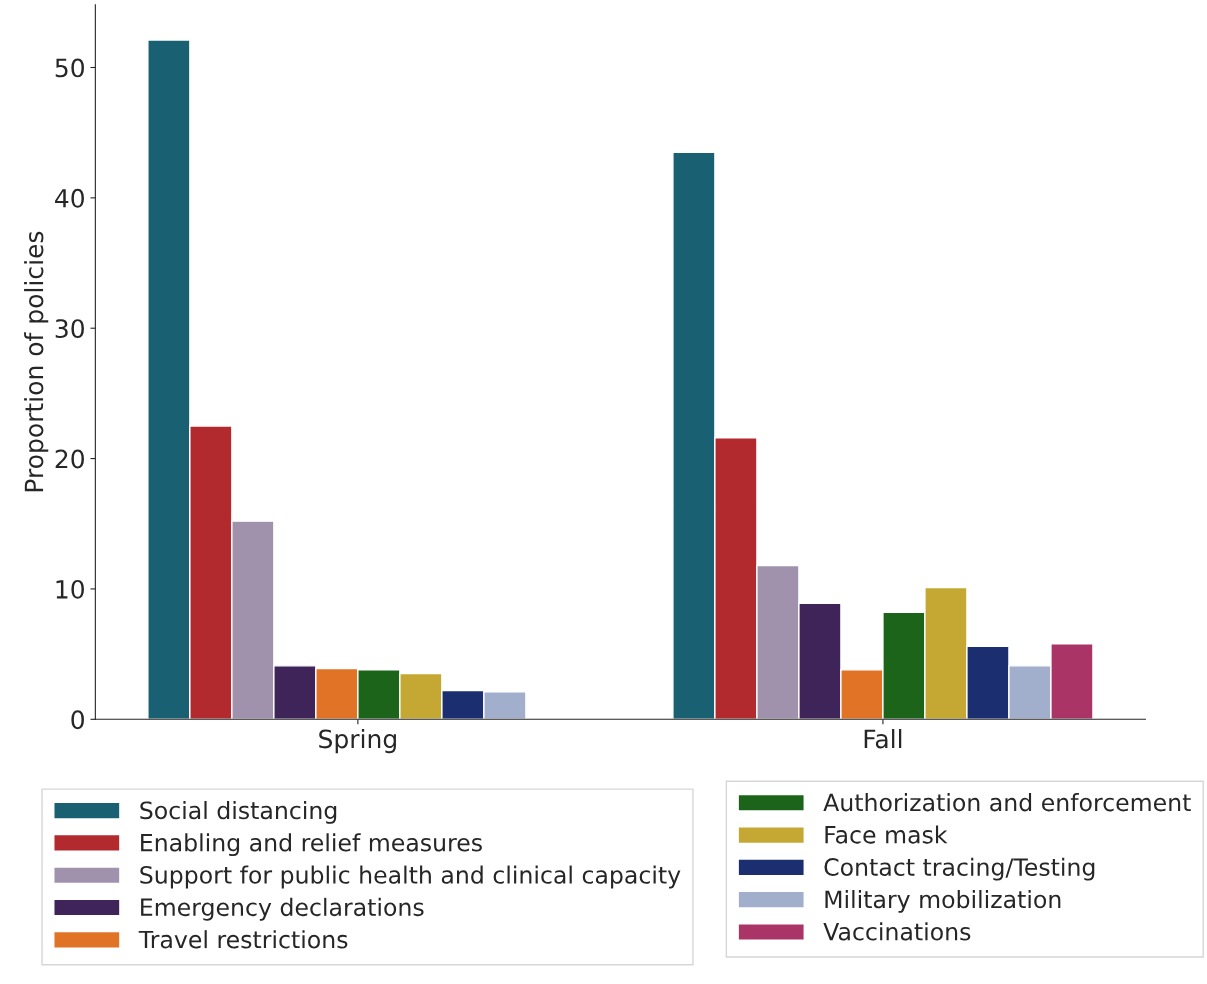  I want to click on legend-label: Contact tracing/Testing, so click(959, 869).